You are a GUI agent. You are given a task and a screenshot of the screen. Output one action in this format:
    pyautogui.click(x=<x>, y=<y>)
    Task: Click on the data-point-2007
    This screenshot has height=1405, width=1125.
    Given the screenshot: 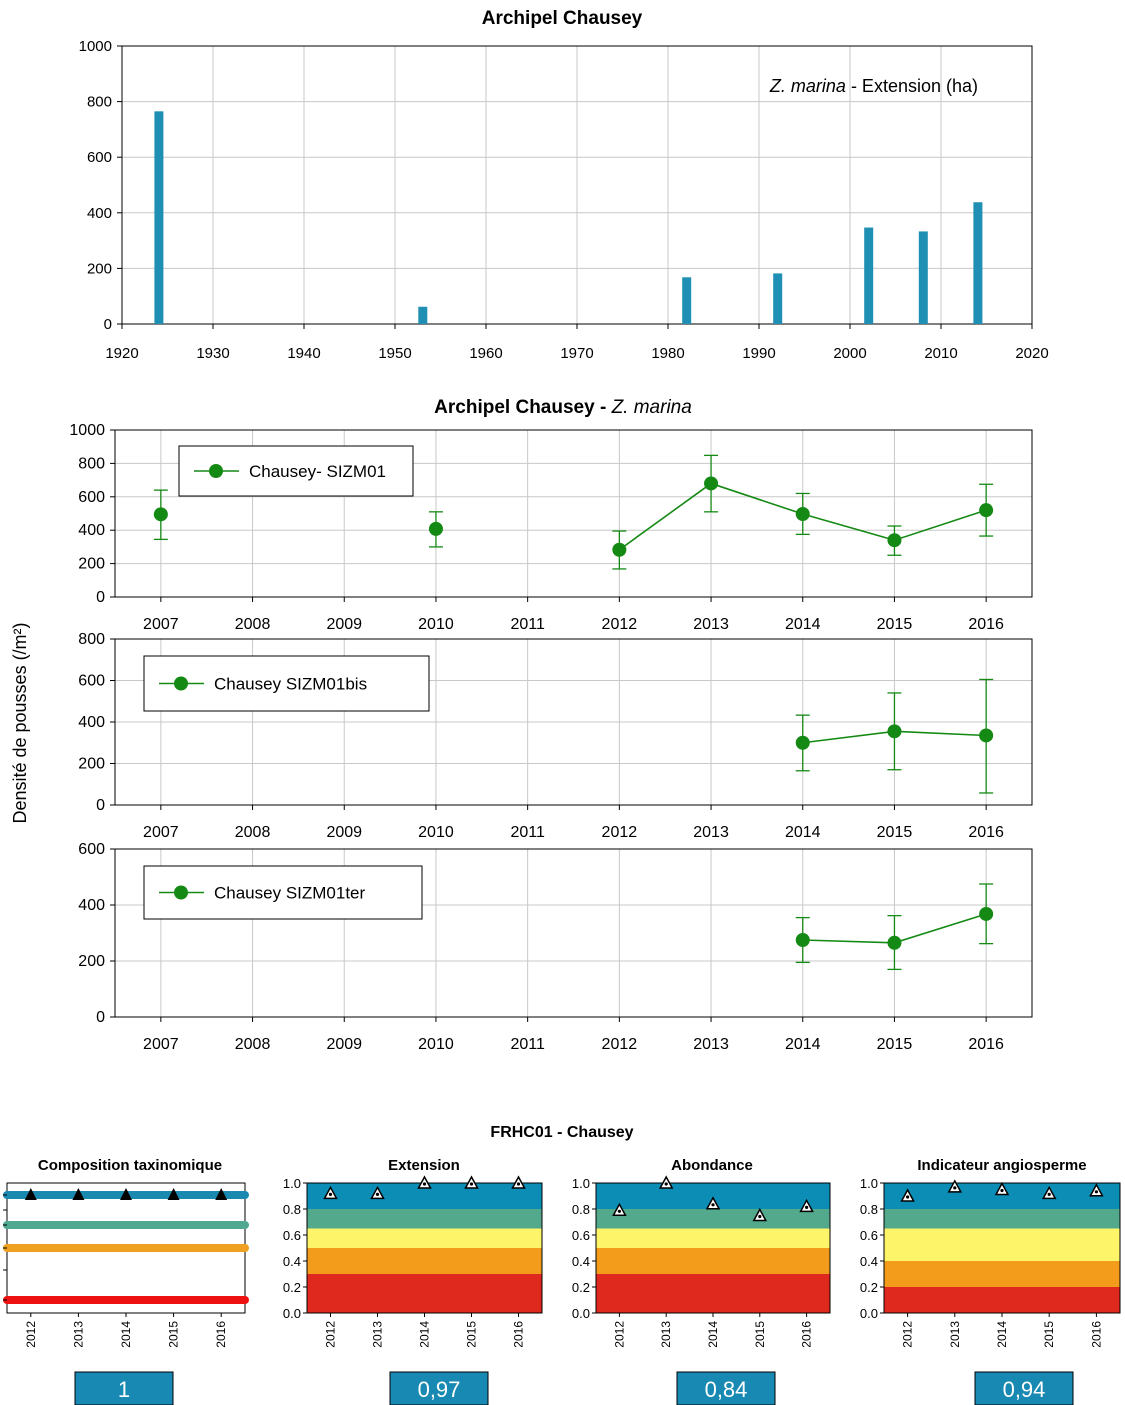 What is the action you would take?
    pyautogui.click(x=160, y=514)
    